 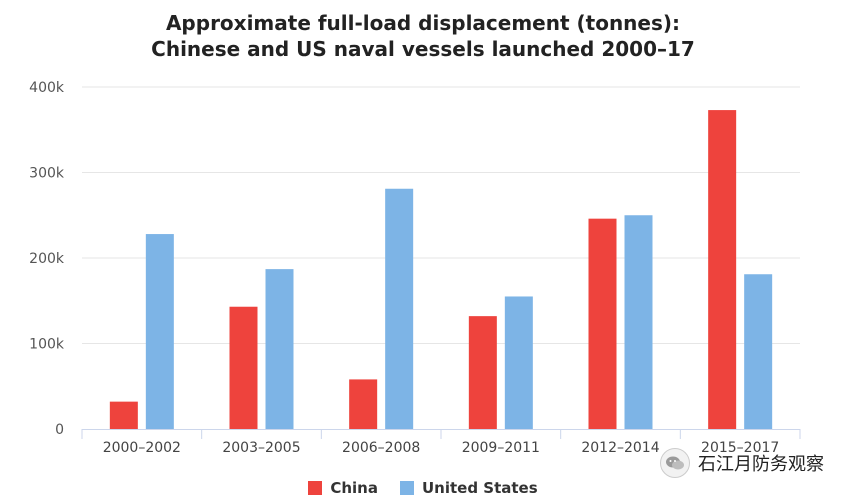 I want to click on legend: China United States, so click(x=423, y=488).